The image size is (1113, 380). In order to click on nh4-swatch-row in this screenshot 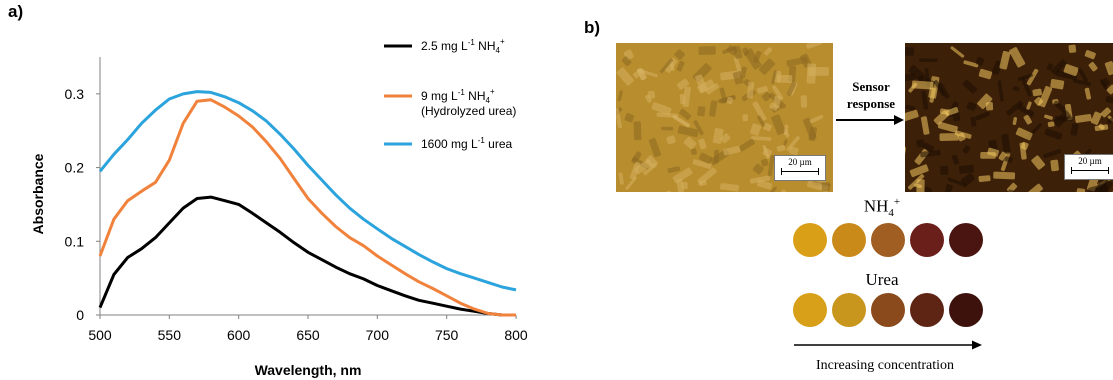, I will do `click(888, 240)`.